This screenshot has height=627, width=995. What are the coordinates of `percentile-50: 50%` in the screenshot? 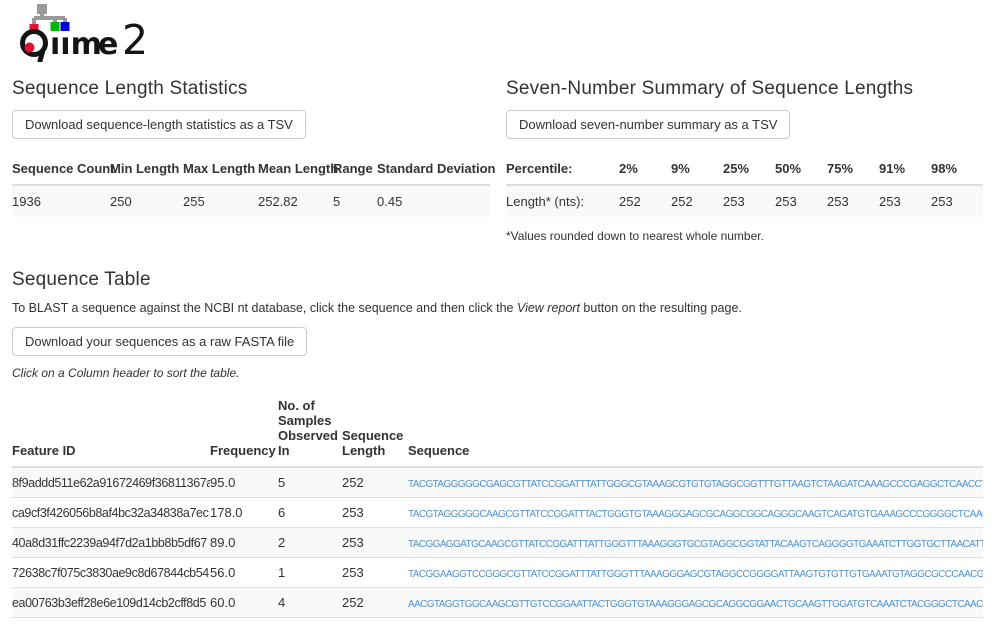 It's located at (801, 169).